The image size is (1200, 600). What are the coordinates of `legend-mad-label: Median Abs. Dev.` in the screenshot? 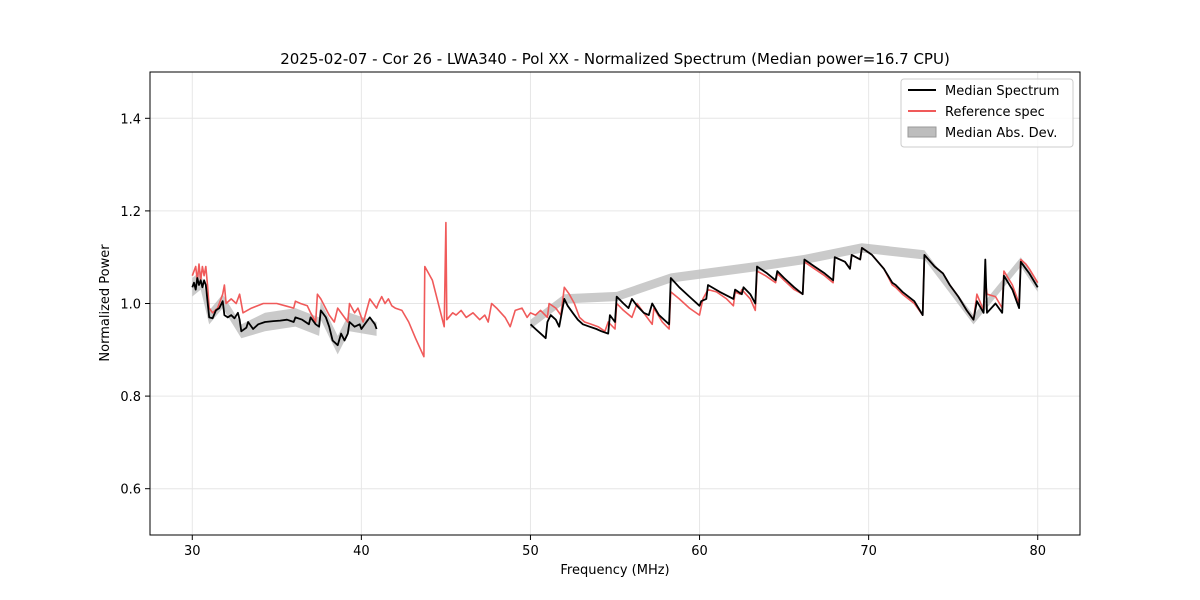 It's located at (1001, 133).